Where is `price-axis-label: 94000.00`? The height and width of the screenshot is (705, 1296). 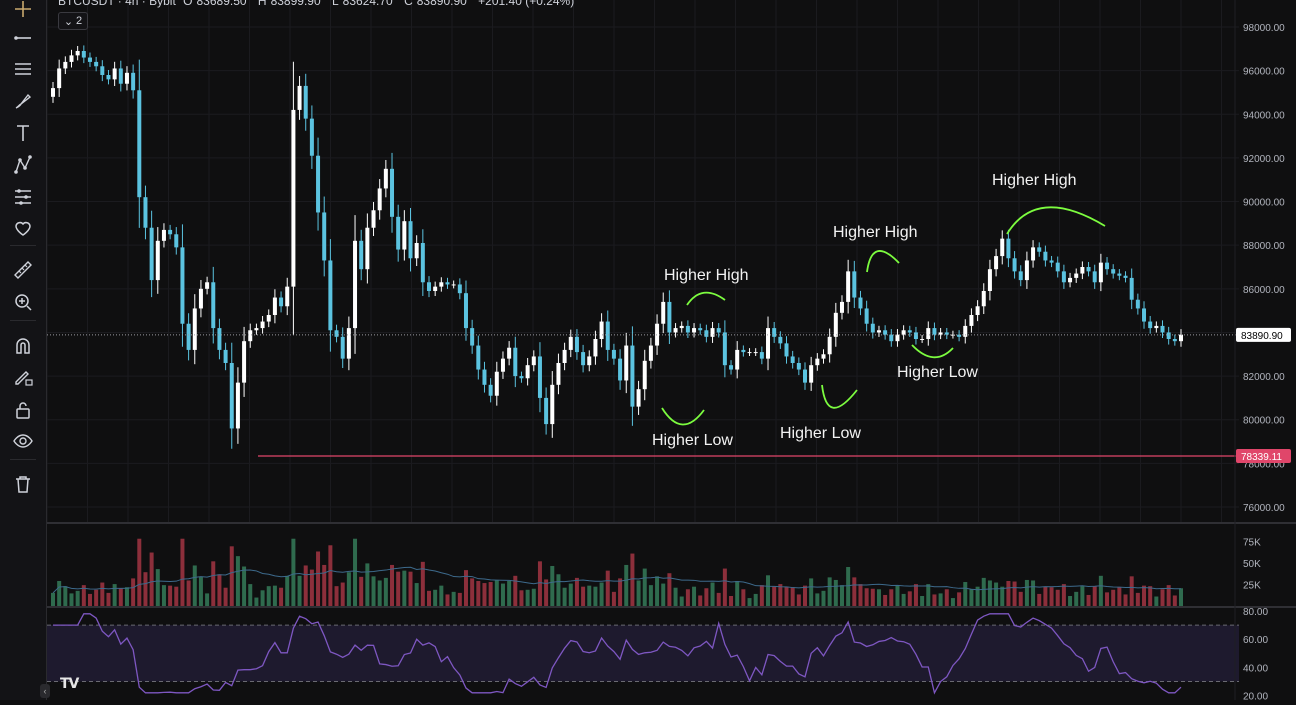 price-axis-label: 94000.00 is located at coordinates (1264, 115).